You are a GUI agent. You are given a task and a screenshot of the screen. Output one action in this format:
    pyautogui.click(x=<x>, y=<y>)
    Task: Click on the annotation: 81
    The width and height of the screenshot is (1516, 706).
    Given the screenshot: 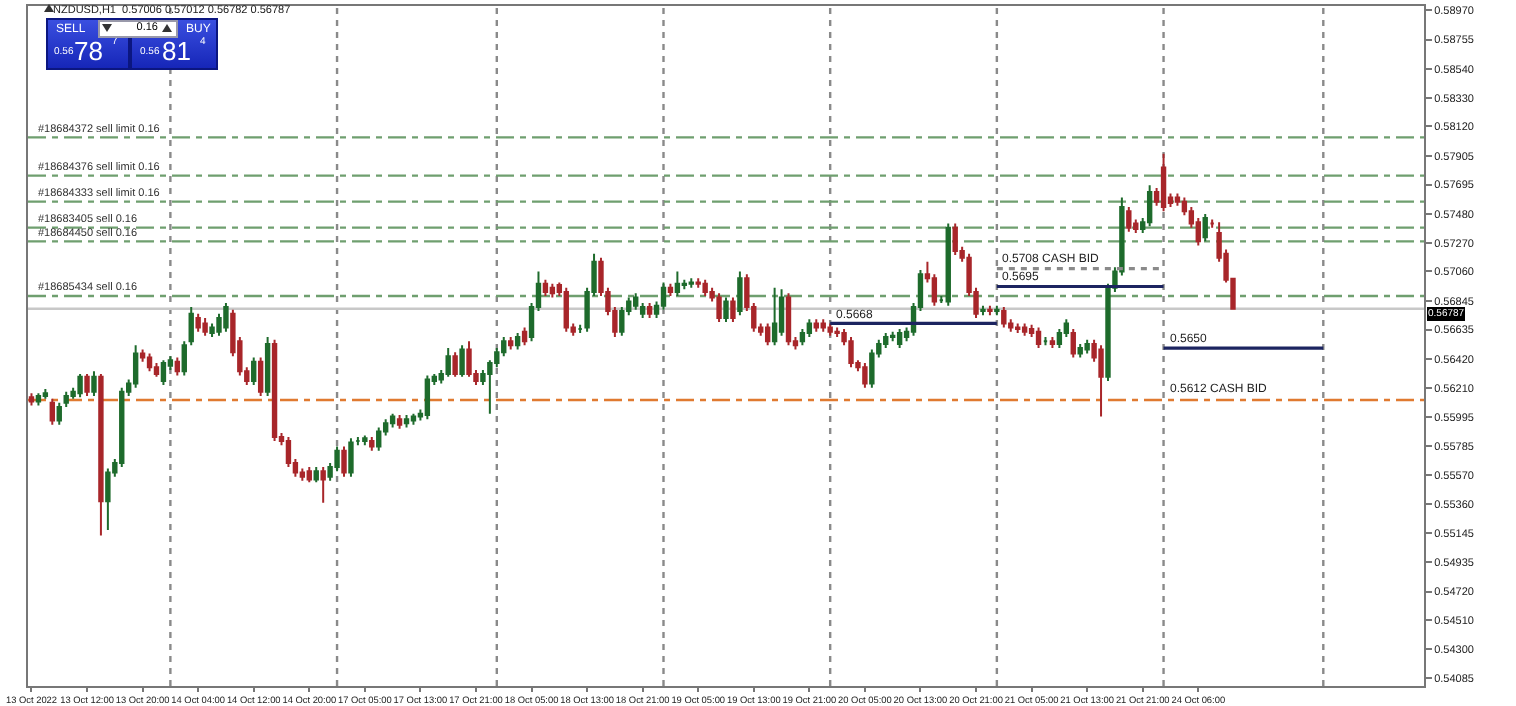 What is the action you would take?
    pyautogui.click(x=176, y=51)
    